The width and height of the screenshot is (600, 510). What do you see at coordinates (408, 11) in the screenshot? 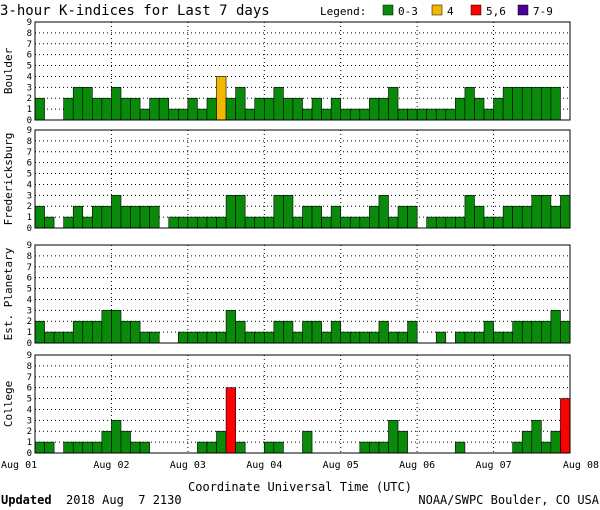
I see `legend-label-0-3: 0-3` at bounding box center [408, 11].